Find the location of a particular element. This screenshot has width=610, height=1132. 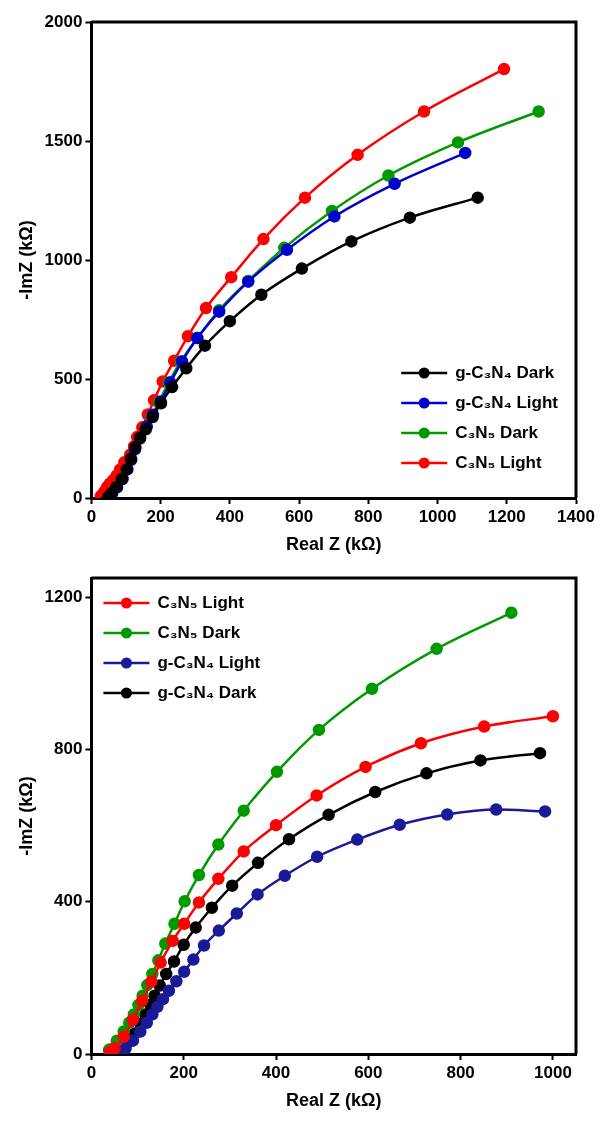

y-tick-label: 1500 is located at coordinates (63, 140).